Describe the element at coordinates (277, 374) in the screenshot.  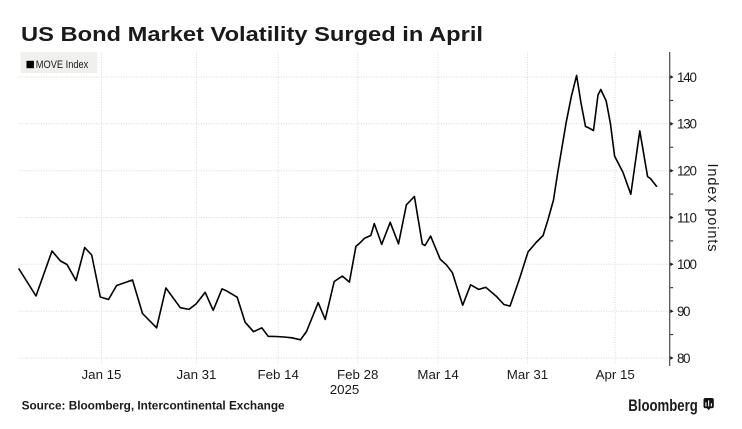
I see `svg-text: Feb 14` at that location.